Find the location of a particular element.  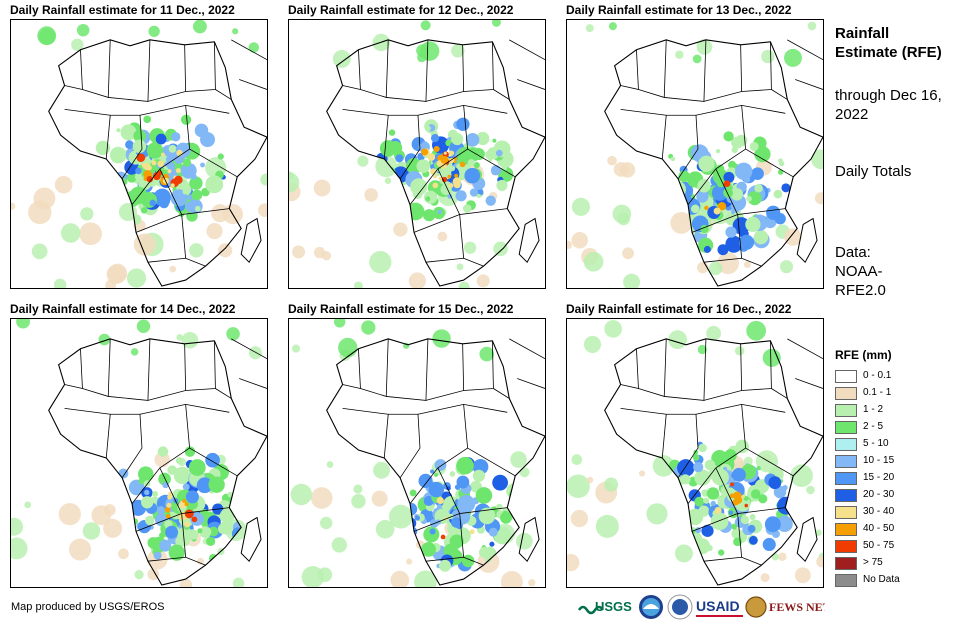

legend-label: 15 - 20 is located at coordinates (879, 477).